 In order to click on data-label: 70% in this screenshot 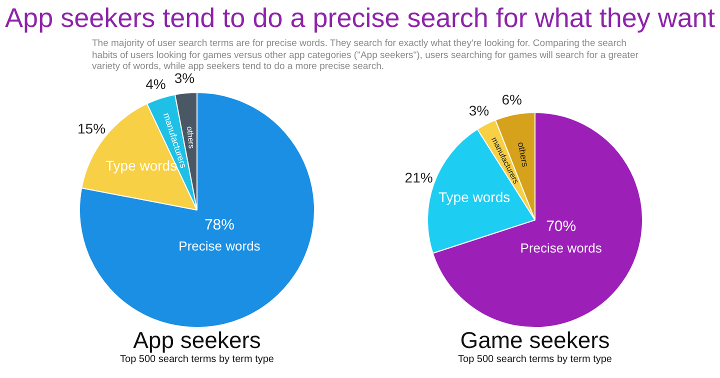, I will do `click(561, 227)`.